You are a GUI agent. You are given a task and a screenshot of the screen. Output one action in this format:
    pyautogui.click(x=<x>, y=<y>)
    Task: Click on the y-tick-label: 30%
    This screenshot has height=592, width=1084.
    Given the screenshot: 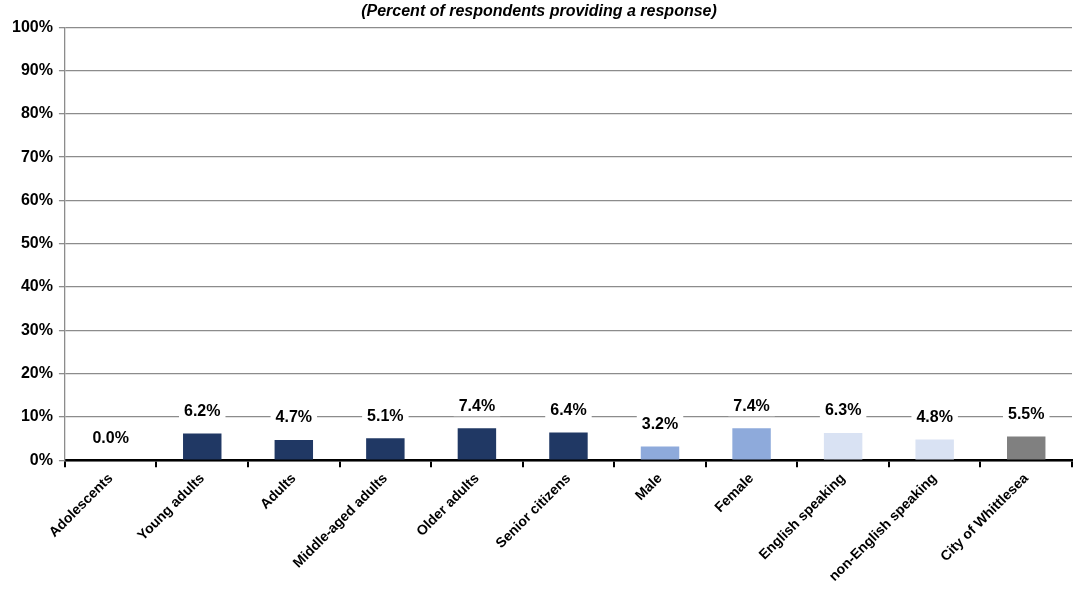 What is the action you would take?
    pyautogui.click(x=36, y=329)
    